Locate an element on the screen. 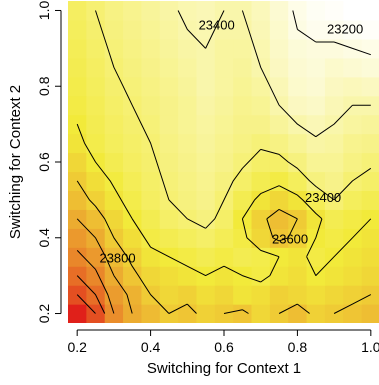 Image resolution: width=379 pixels, height=385 pixels. x-tick-label: 0.8 is located at coordinates (298, 347).